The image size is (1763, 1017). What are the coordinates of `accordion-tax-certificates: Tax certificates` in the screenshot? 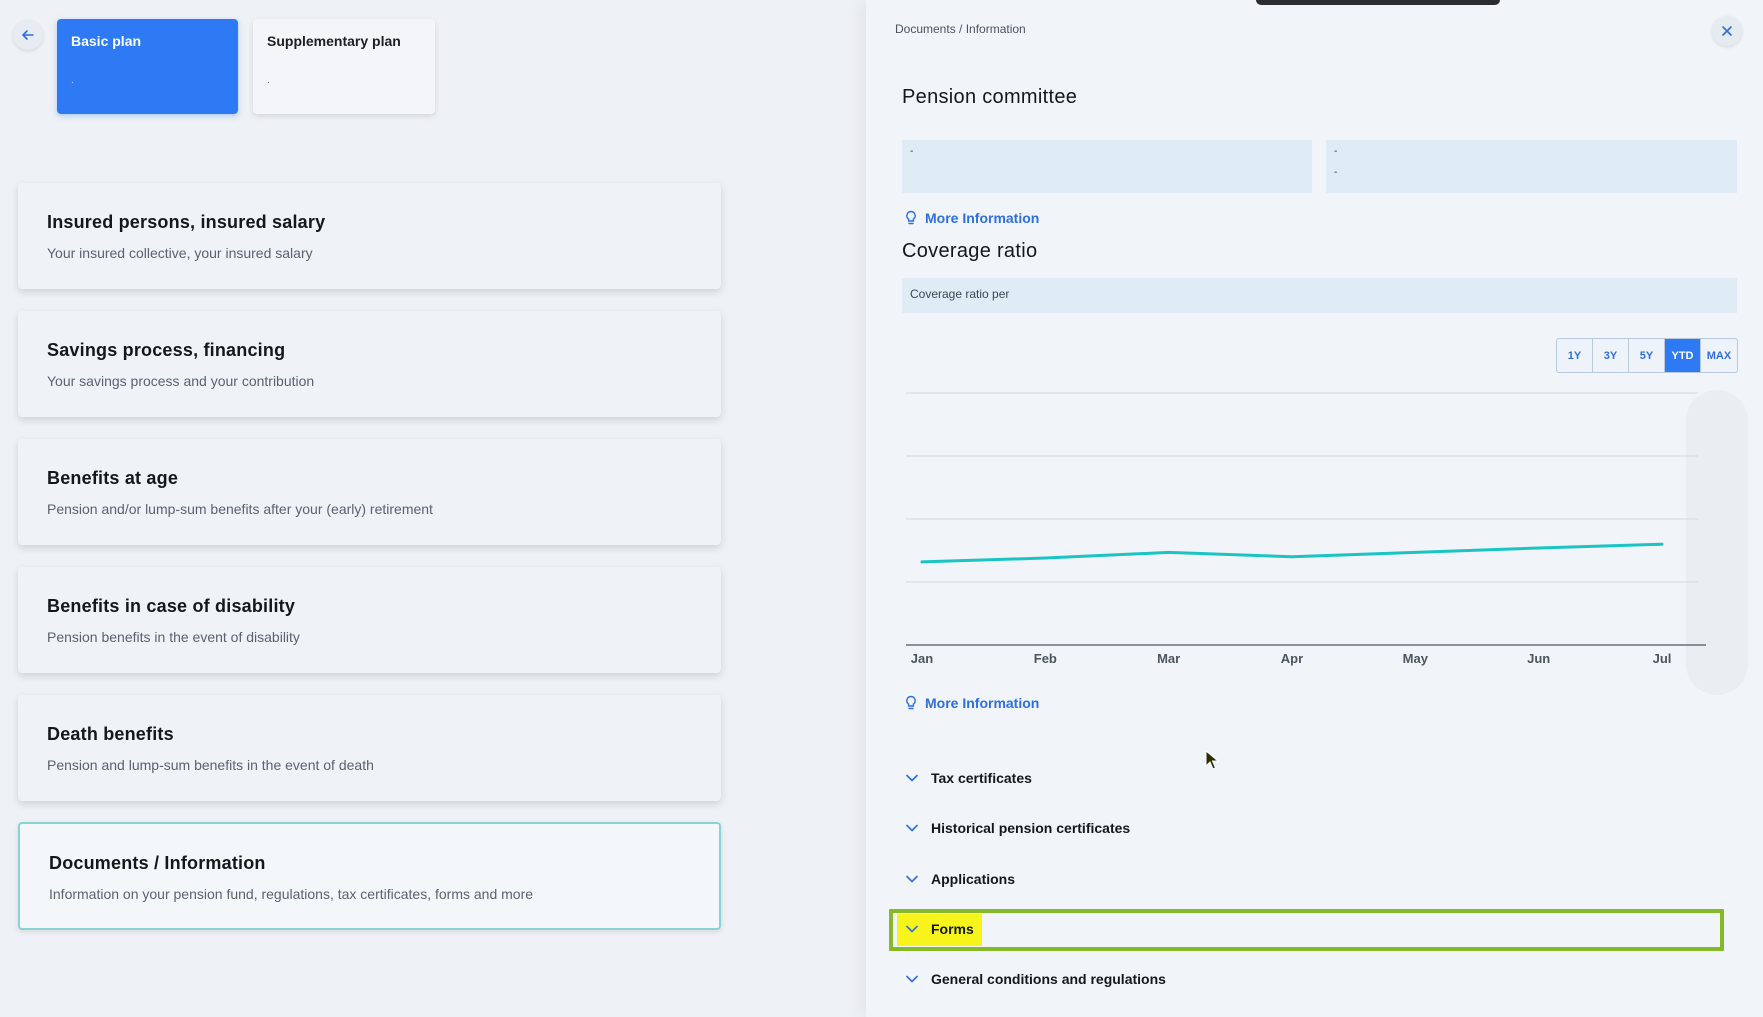 It's located at (968, 778).